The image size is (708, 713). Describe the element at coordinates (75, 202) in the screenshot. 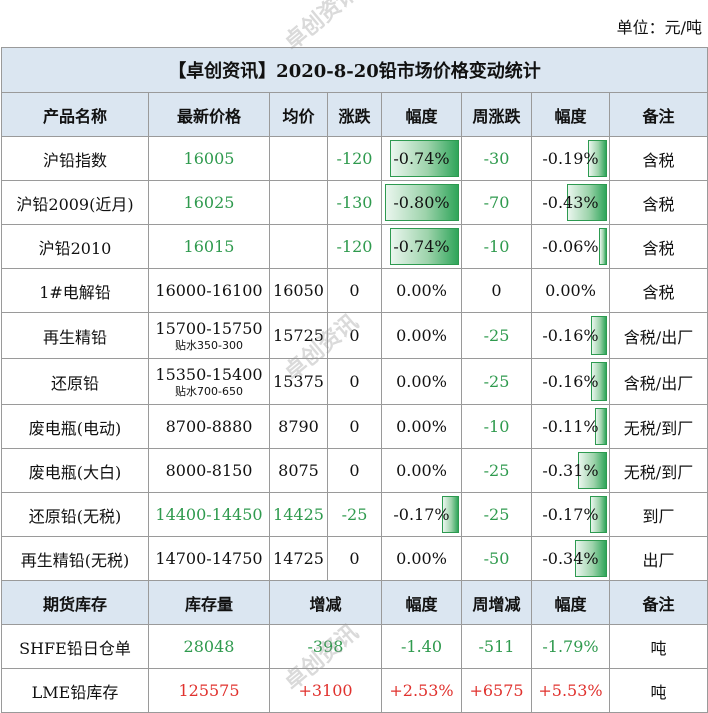

I see `product-name: 沪铅2009(近月)` at that location.